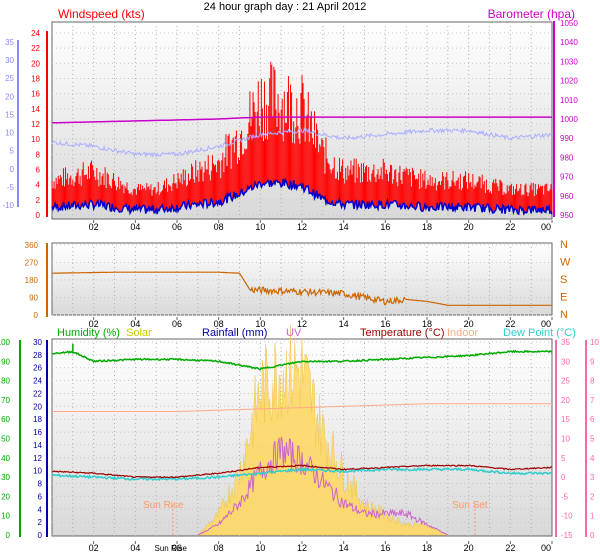  I want to click on x-tick-label-direction: 06, so click(177, 324).